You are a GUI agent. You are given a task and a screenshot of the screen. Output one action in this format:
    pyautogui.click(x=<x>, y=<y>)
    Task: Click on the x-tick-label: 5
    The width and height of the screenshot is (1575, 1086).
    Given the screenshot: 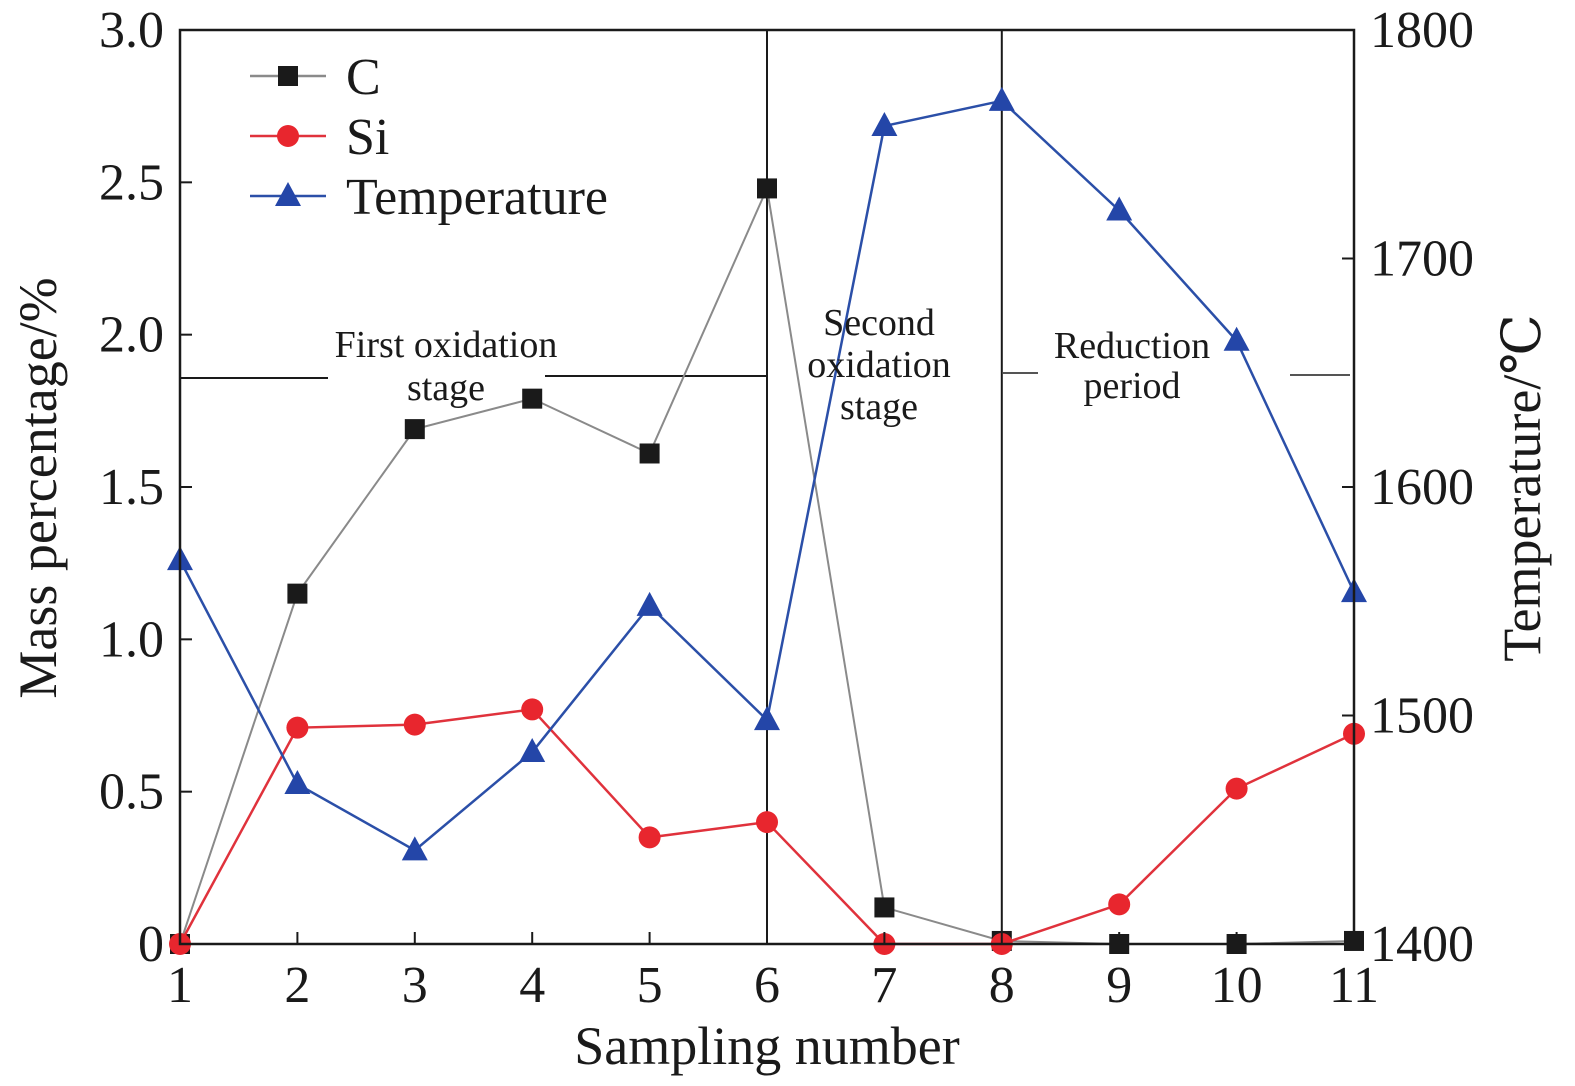 What is the action you would take?
    pyautogui.click(x=650, y=985)
    